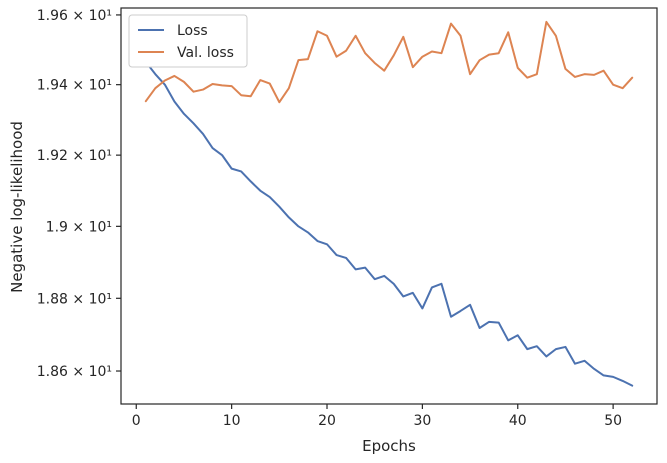  Describe the element at coordinates (205, 53) in the screenshot. I see `legend-label-val-loss: Val. loss` at that location.